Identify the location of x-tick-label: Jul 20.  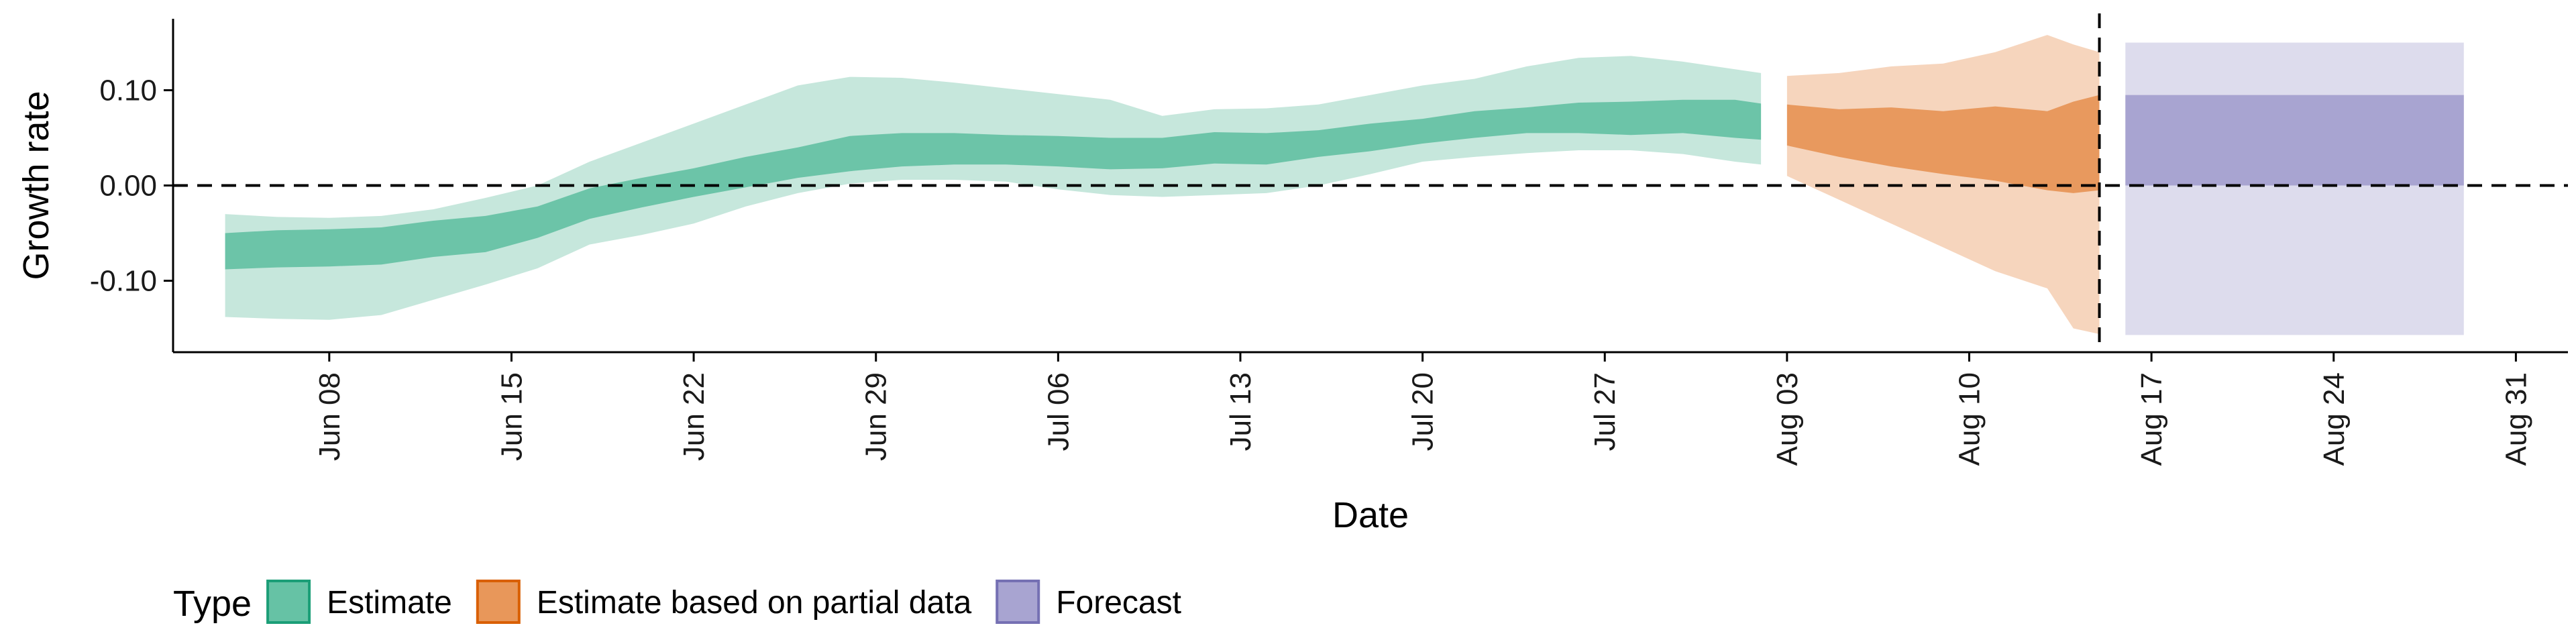
(1423, 411).